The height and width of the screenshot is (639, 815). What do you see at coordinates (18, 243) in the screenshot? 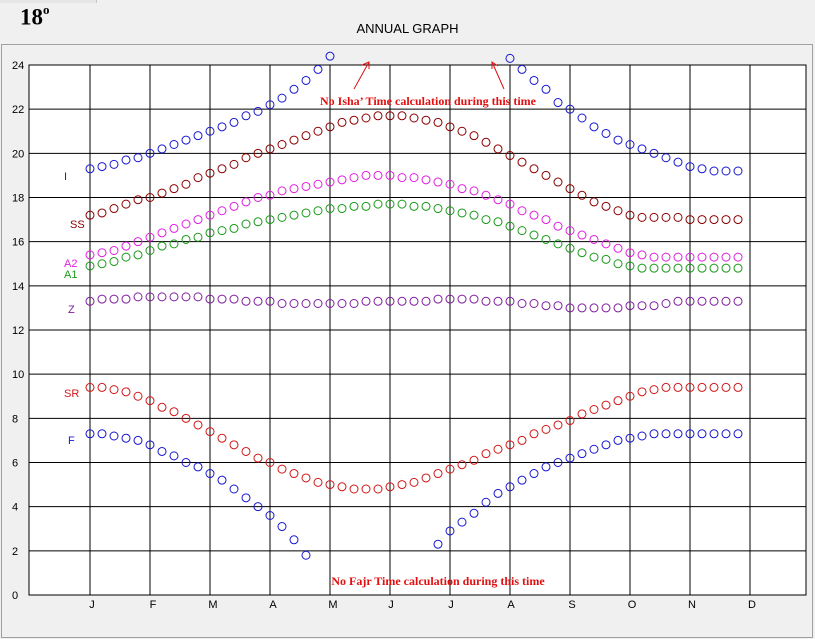
I see `y-tick-label: 16` at bounding box center [18, 243].